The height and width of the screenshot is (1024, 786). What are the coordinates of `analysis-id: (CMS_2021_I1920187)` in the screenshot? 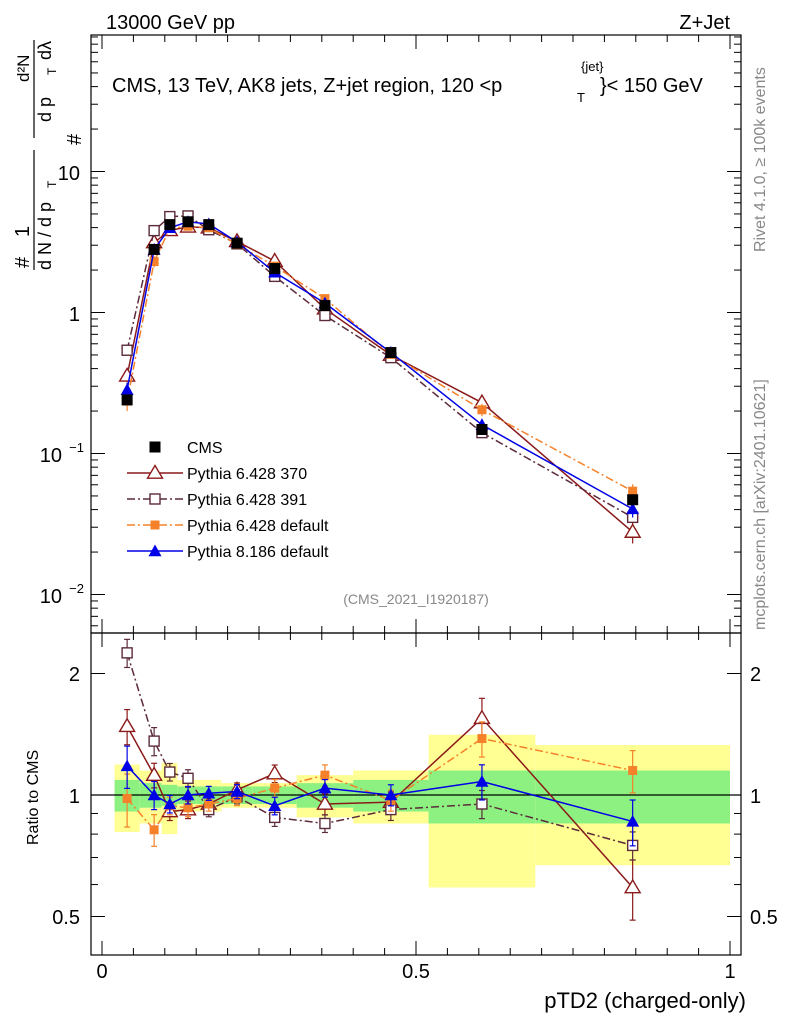 It's located at (416, 599).